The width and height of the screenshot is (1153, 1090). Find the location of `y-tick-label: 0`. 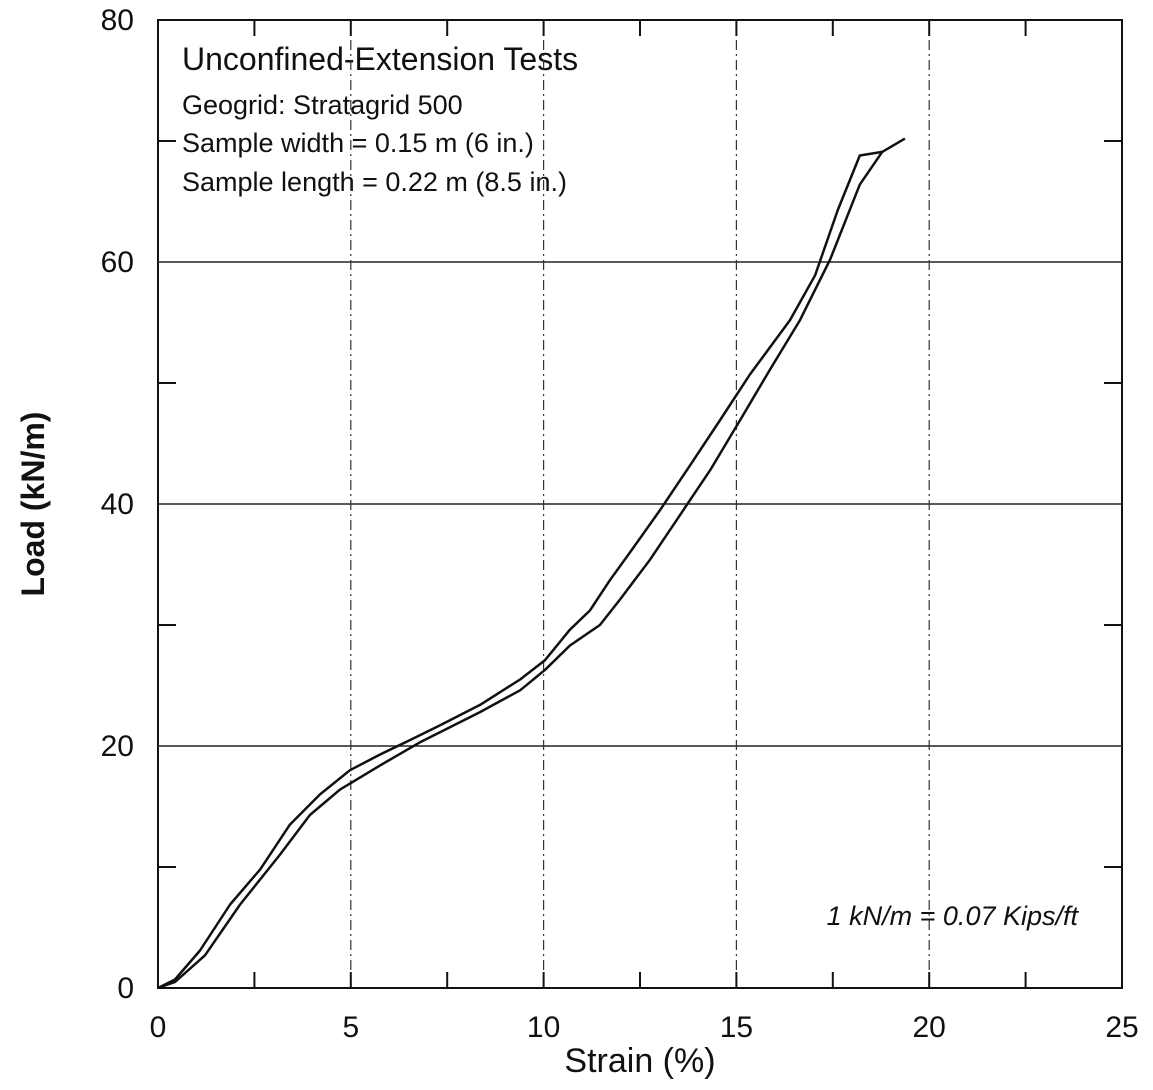

y-tick-label: 0 is located at coordinates (125, 988).